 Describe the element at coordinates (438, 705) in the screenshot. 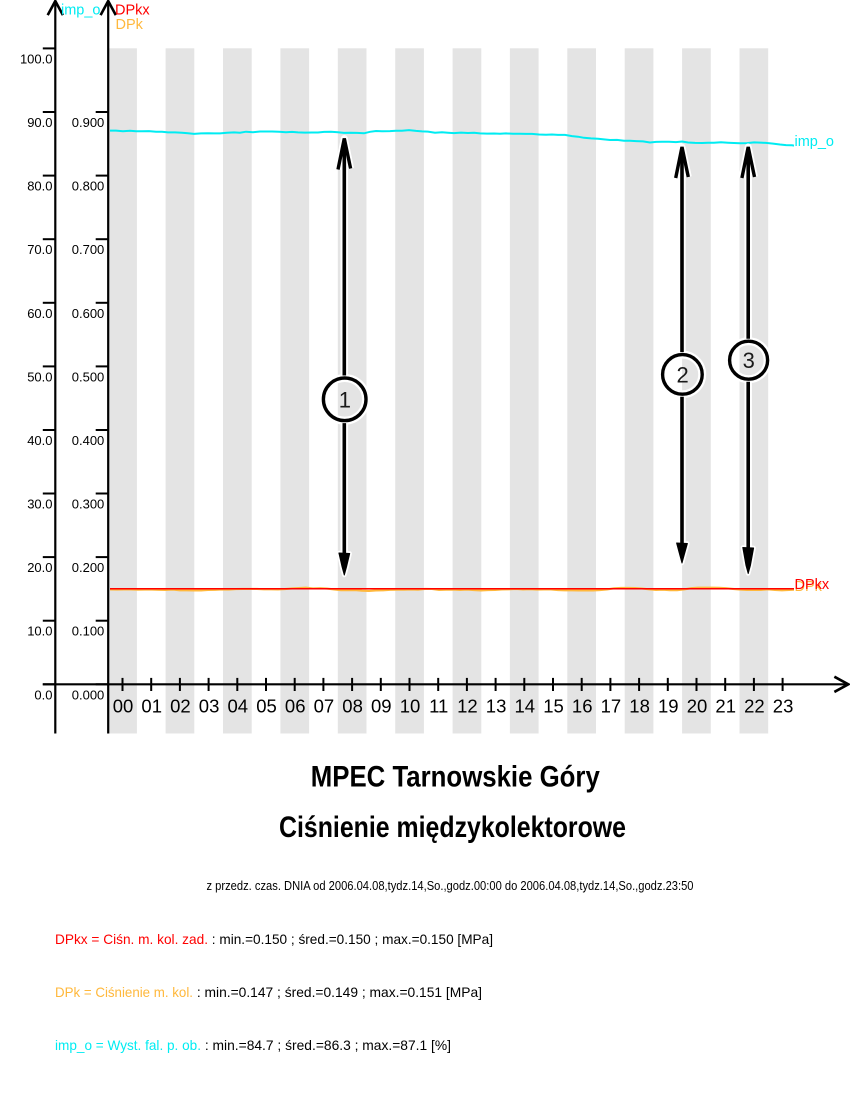

I see `svg-text: 11` at that location.